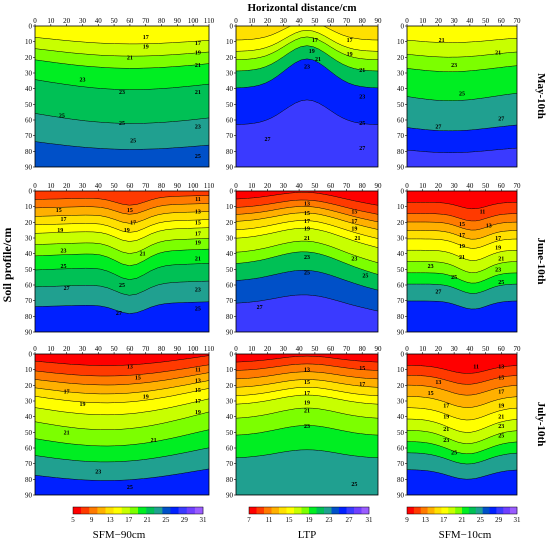 This screenshot has height=543, width=550. I want to click on colorbar-tick-label: 25, so click(481, 520).